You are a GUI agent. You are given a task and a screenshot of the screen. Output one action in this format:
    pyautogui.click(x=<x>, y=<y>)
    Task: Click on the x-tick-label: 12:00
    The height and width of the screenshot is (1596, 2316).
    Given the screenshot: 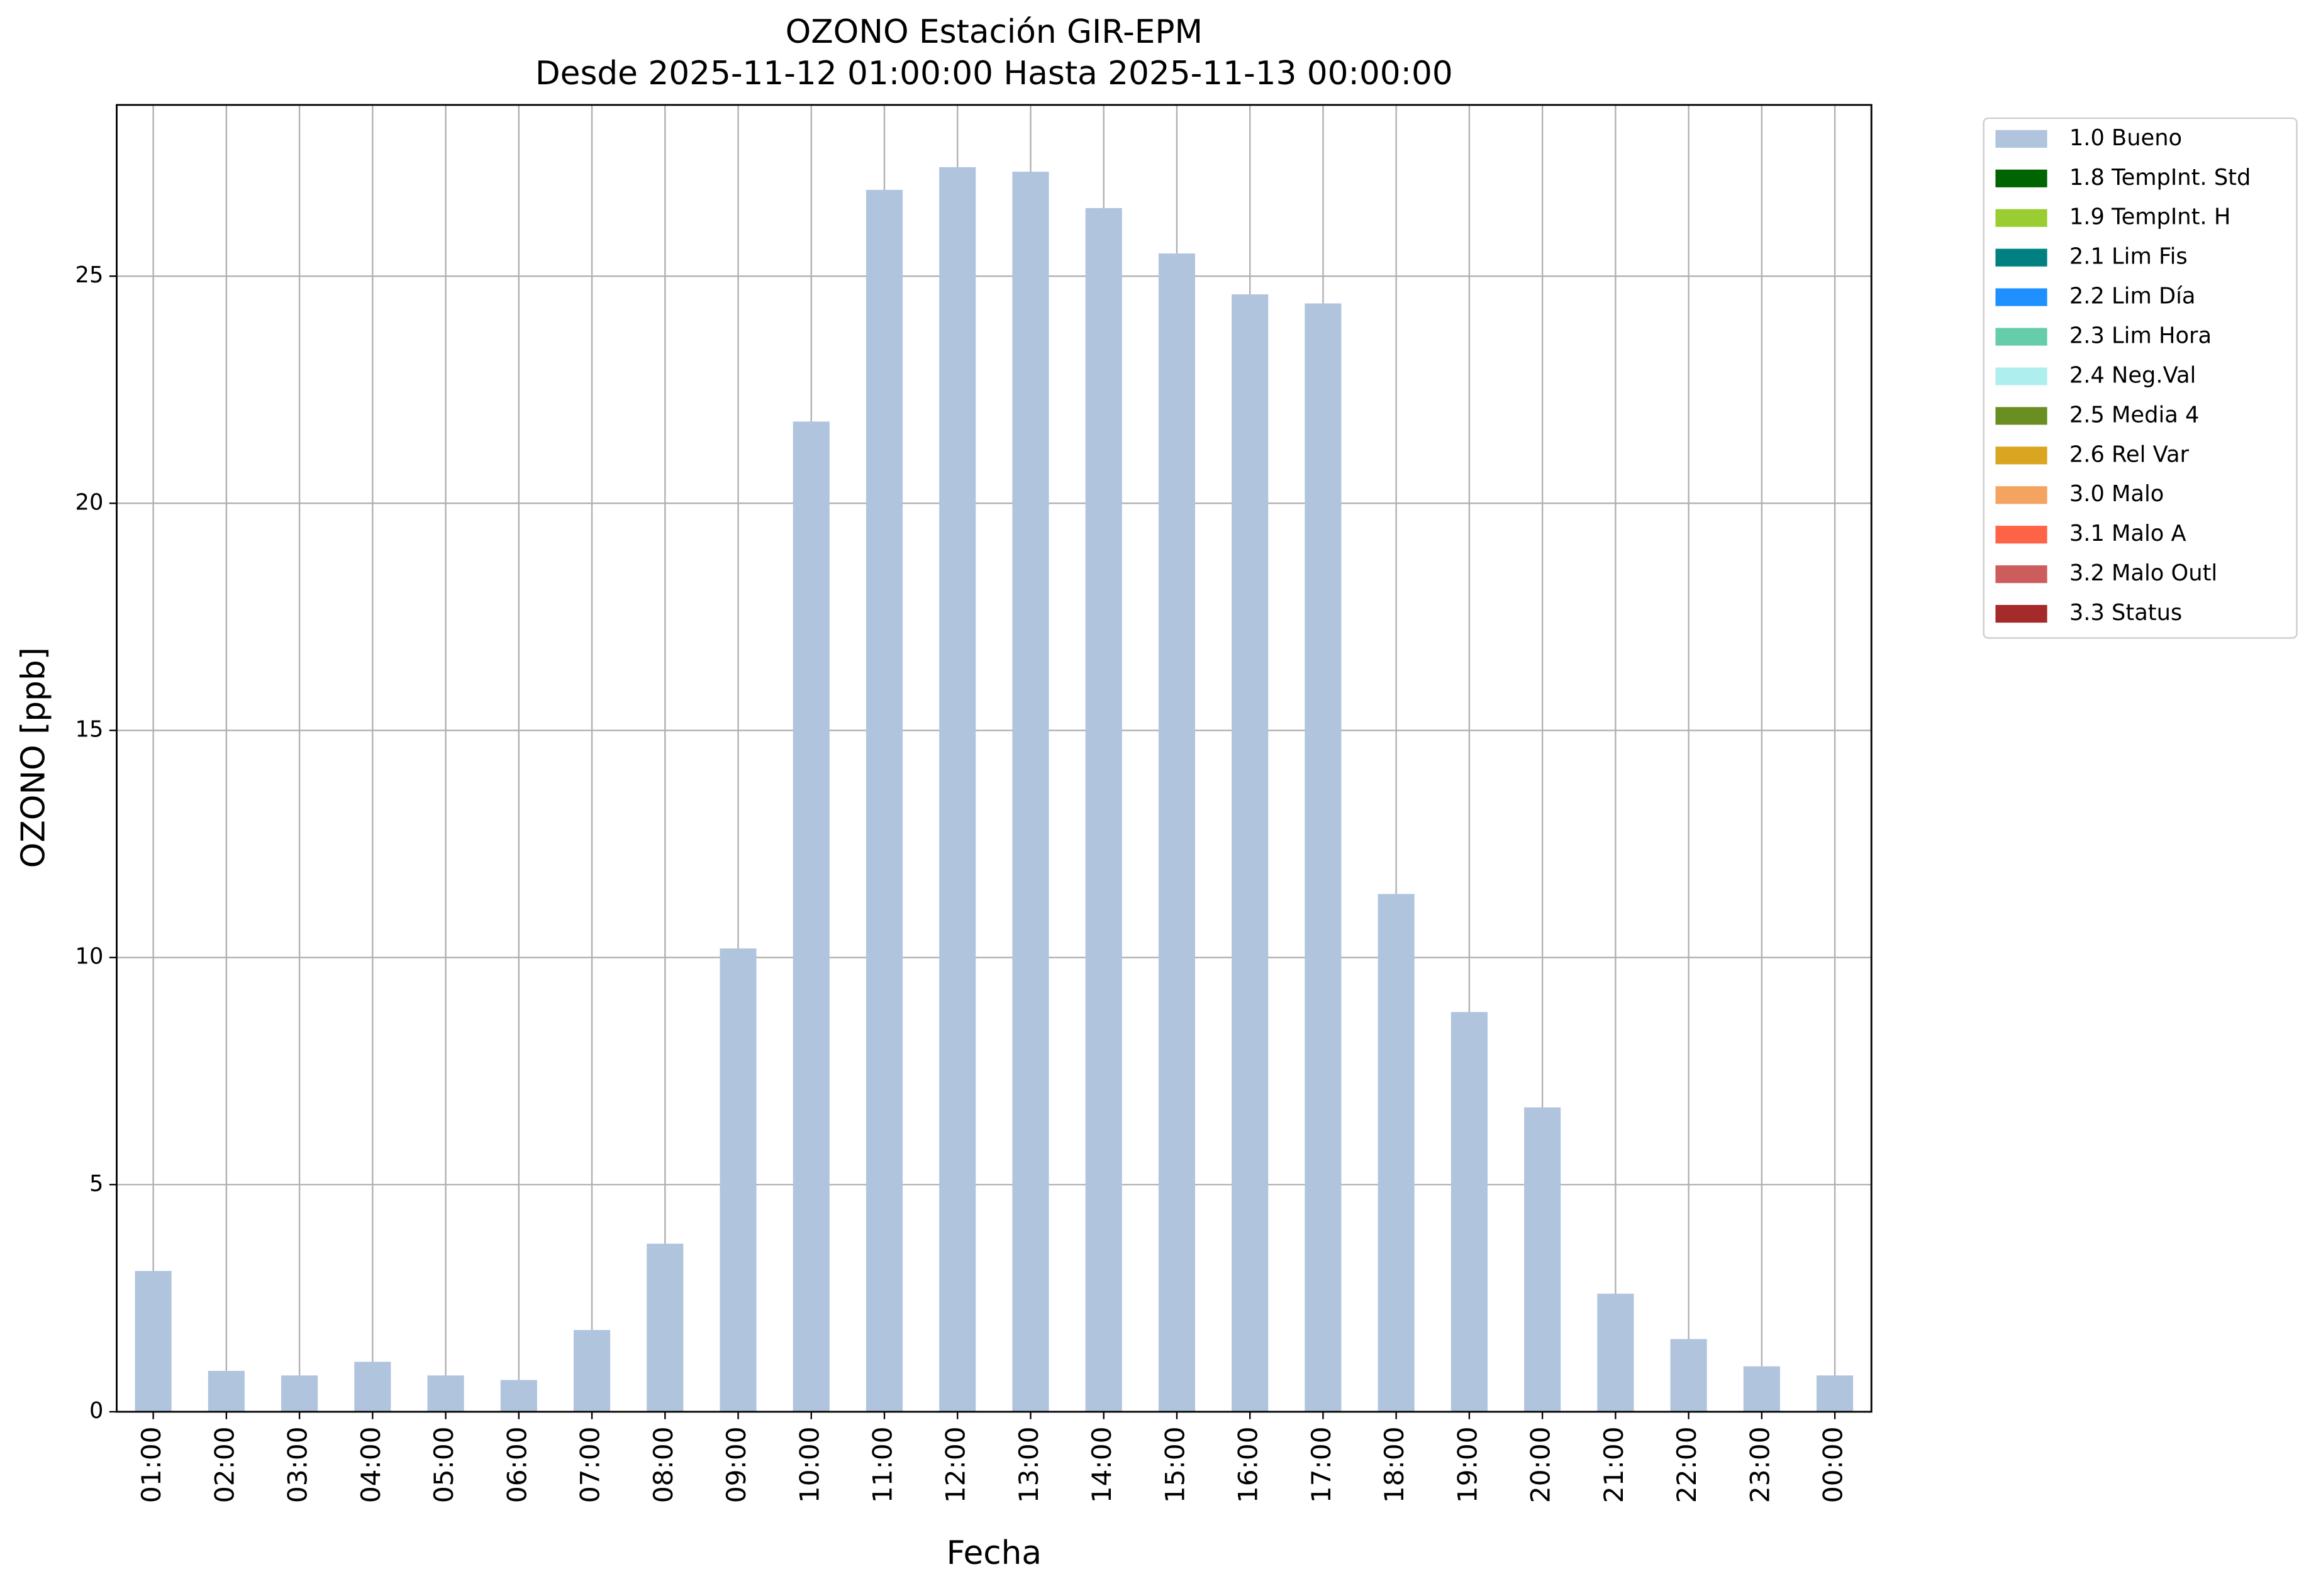 What is the action you would take?
    pyautogui.click(x=955, y=1465)
    